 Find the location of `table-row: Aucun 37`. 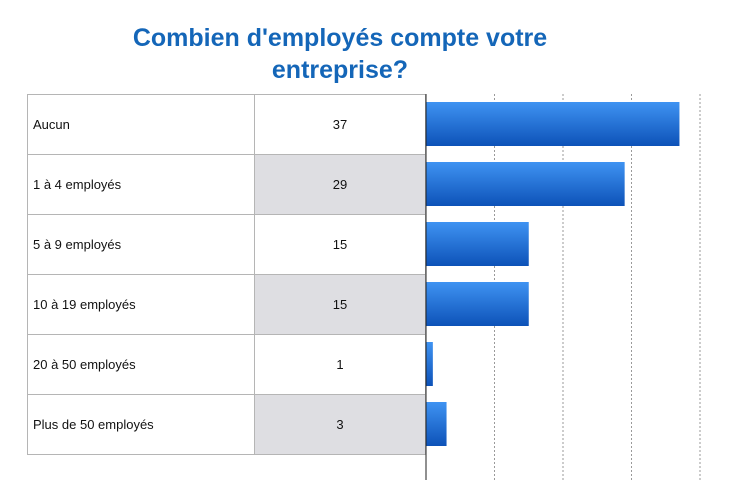

table-row: Aucun 37 is located at coordinates (227, 125).